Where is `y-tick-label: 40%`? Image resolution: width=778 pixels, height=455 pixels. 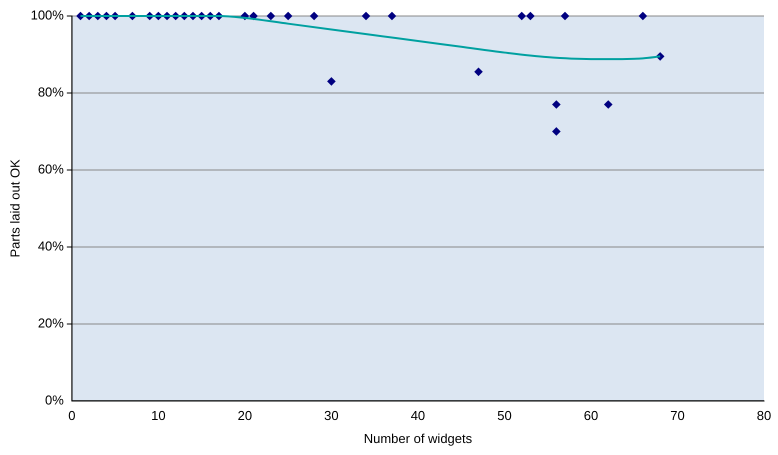 y-tick-label: 40% is located at coordinates (51, 246).